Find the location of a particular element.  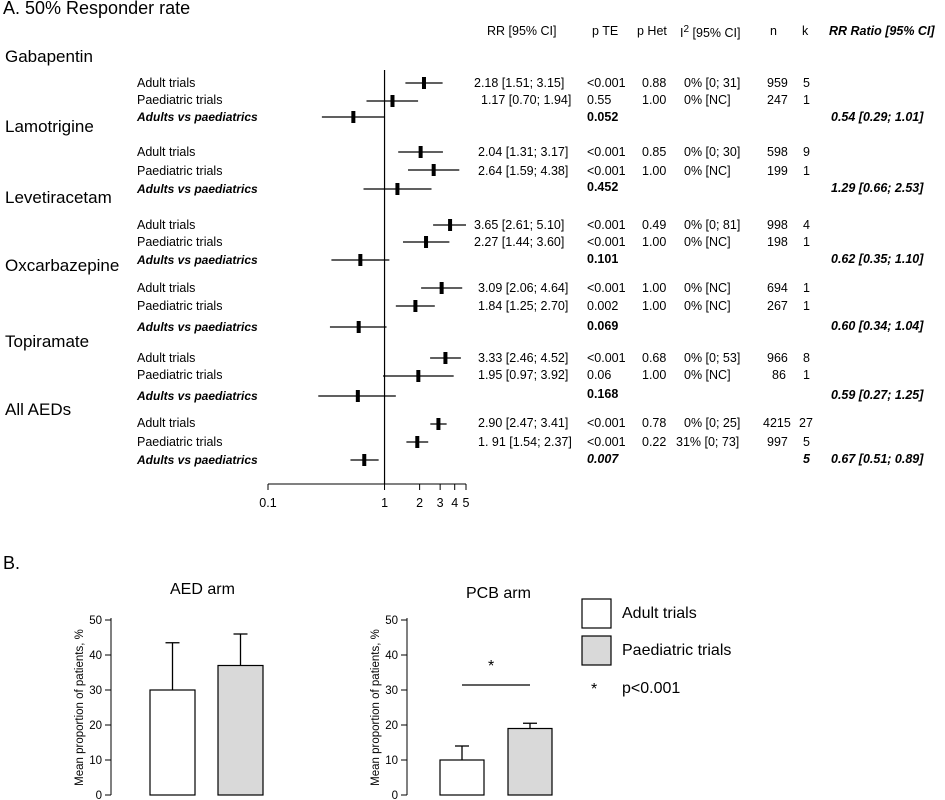

y-axis-label: Mean proportion of patients, % is located at coordinates (80, 707).